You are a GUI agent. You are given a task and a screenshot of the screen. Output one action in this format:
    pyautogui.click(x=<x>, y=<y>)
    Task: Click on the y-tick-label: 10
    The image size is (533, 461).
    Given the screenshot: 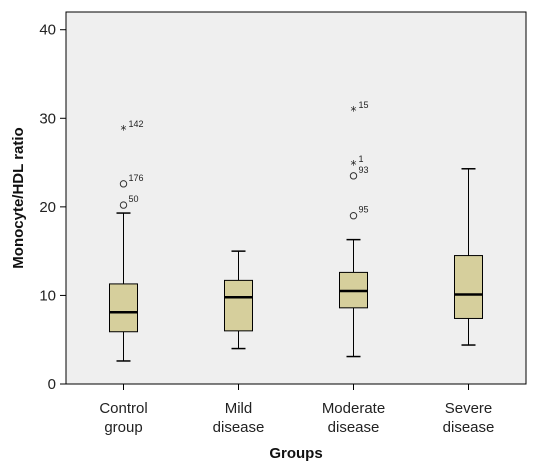 What is the action you would take?
    pyautogui.click(x=47, y=295)
    